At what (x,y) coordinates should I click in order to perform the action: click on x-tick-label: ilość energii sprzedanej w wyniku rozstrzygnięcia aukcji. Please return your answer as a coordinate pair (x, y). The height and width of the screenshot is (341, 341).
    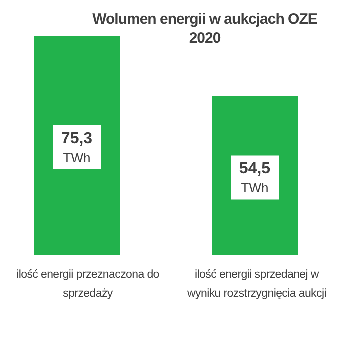
    Looking at the image, I should click on (256, 284).